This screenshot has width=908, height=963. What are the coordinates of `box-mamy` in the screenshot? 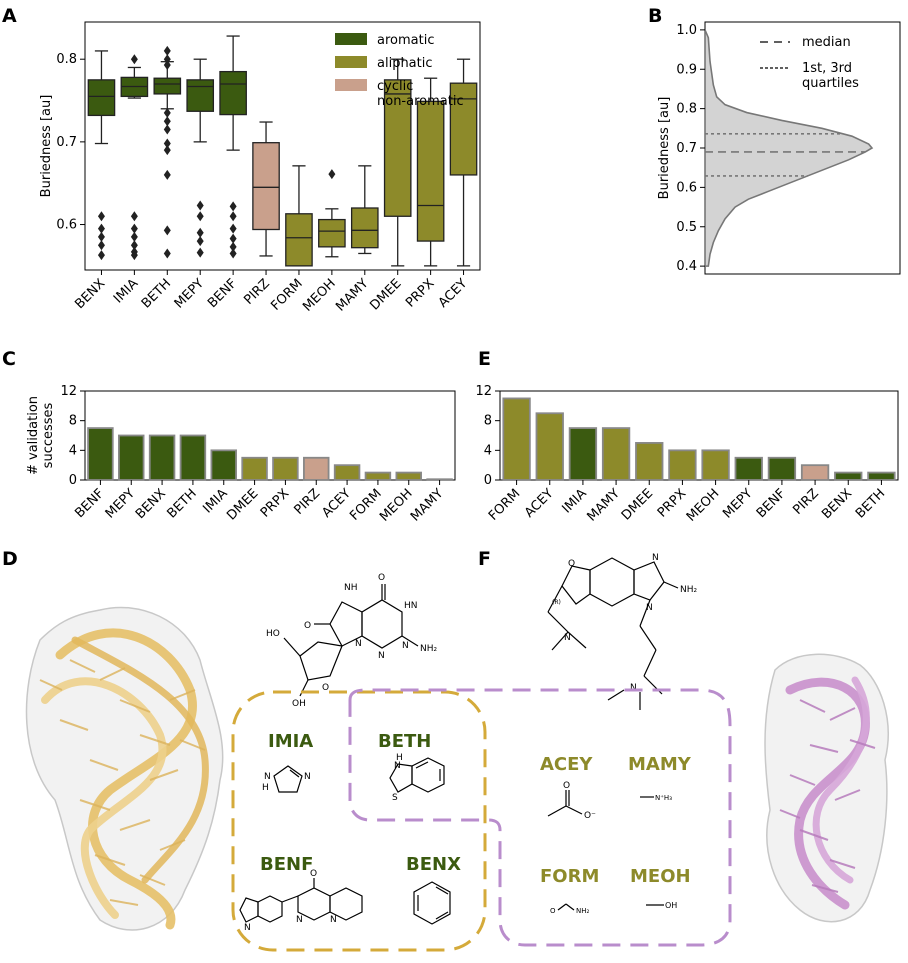 It's located at (364, 228).